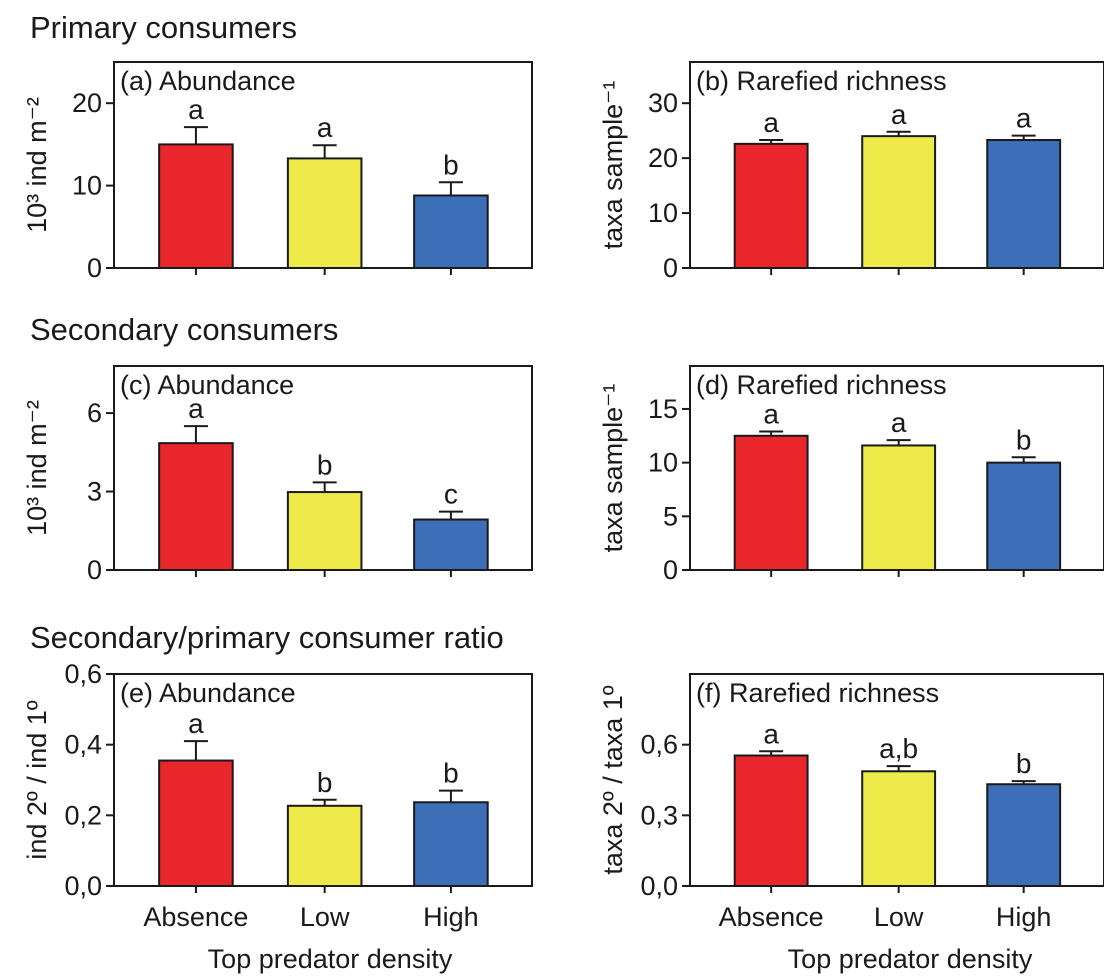 Image resolution: width=1104 pixels, height=980 pixels. What do you see at coordinates (324, 213) in the screenshot?
I see `bar-a-low` at bounding box center [324, 213].